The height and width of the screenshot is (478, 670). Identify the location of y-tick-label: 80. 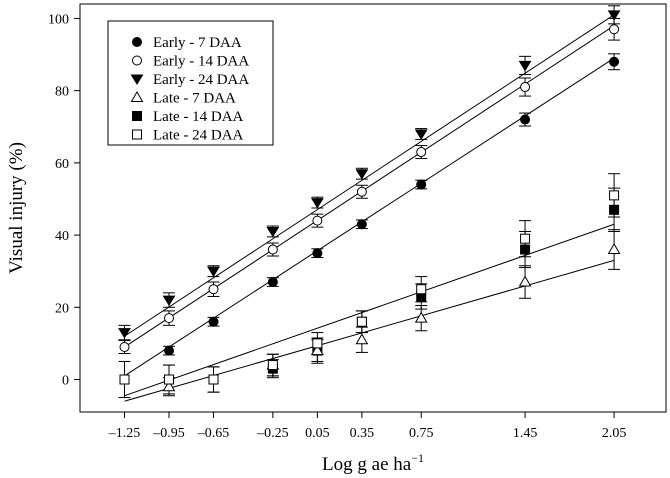
(62, 92).